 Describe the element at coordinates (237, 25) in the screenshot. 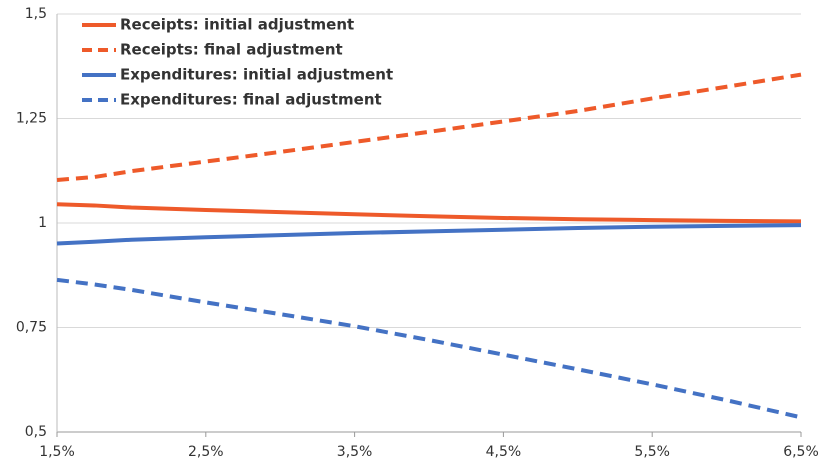

I see `legend-label: Receipts: initial adjustment` at that location.